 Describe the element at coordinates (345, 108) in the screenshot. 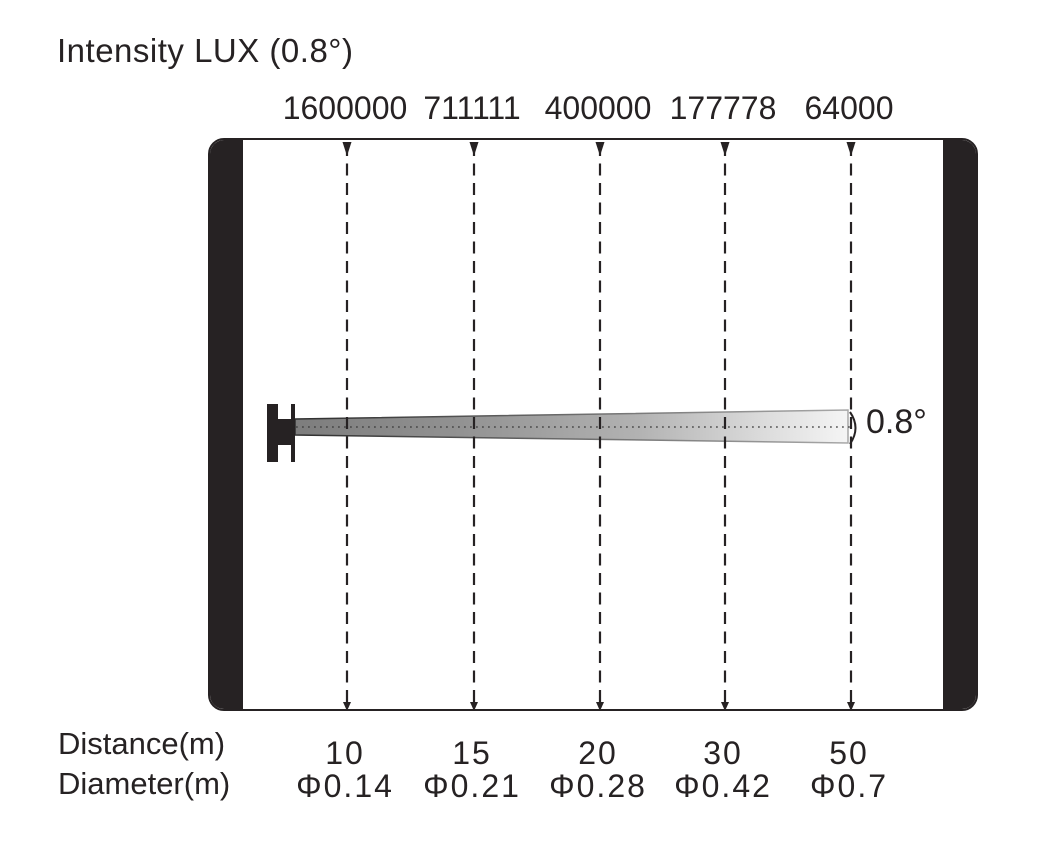

I see `intensity-value: 1600000` at that location.